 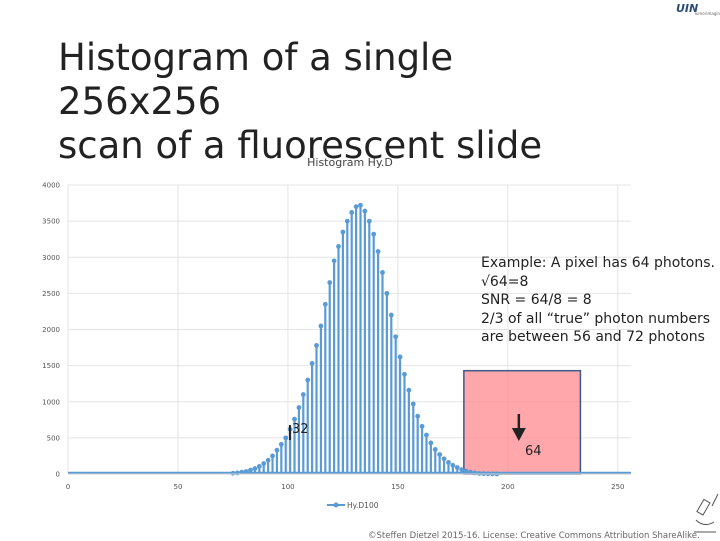 What do you see at coordinates (596, 318) in the screenshot?
I see `annotation-line-4: 2/3 of all “true” photon numbers` at bounding box center [596, 318].